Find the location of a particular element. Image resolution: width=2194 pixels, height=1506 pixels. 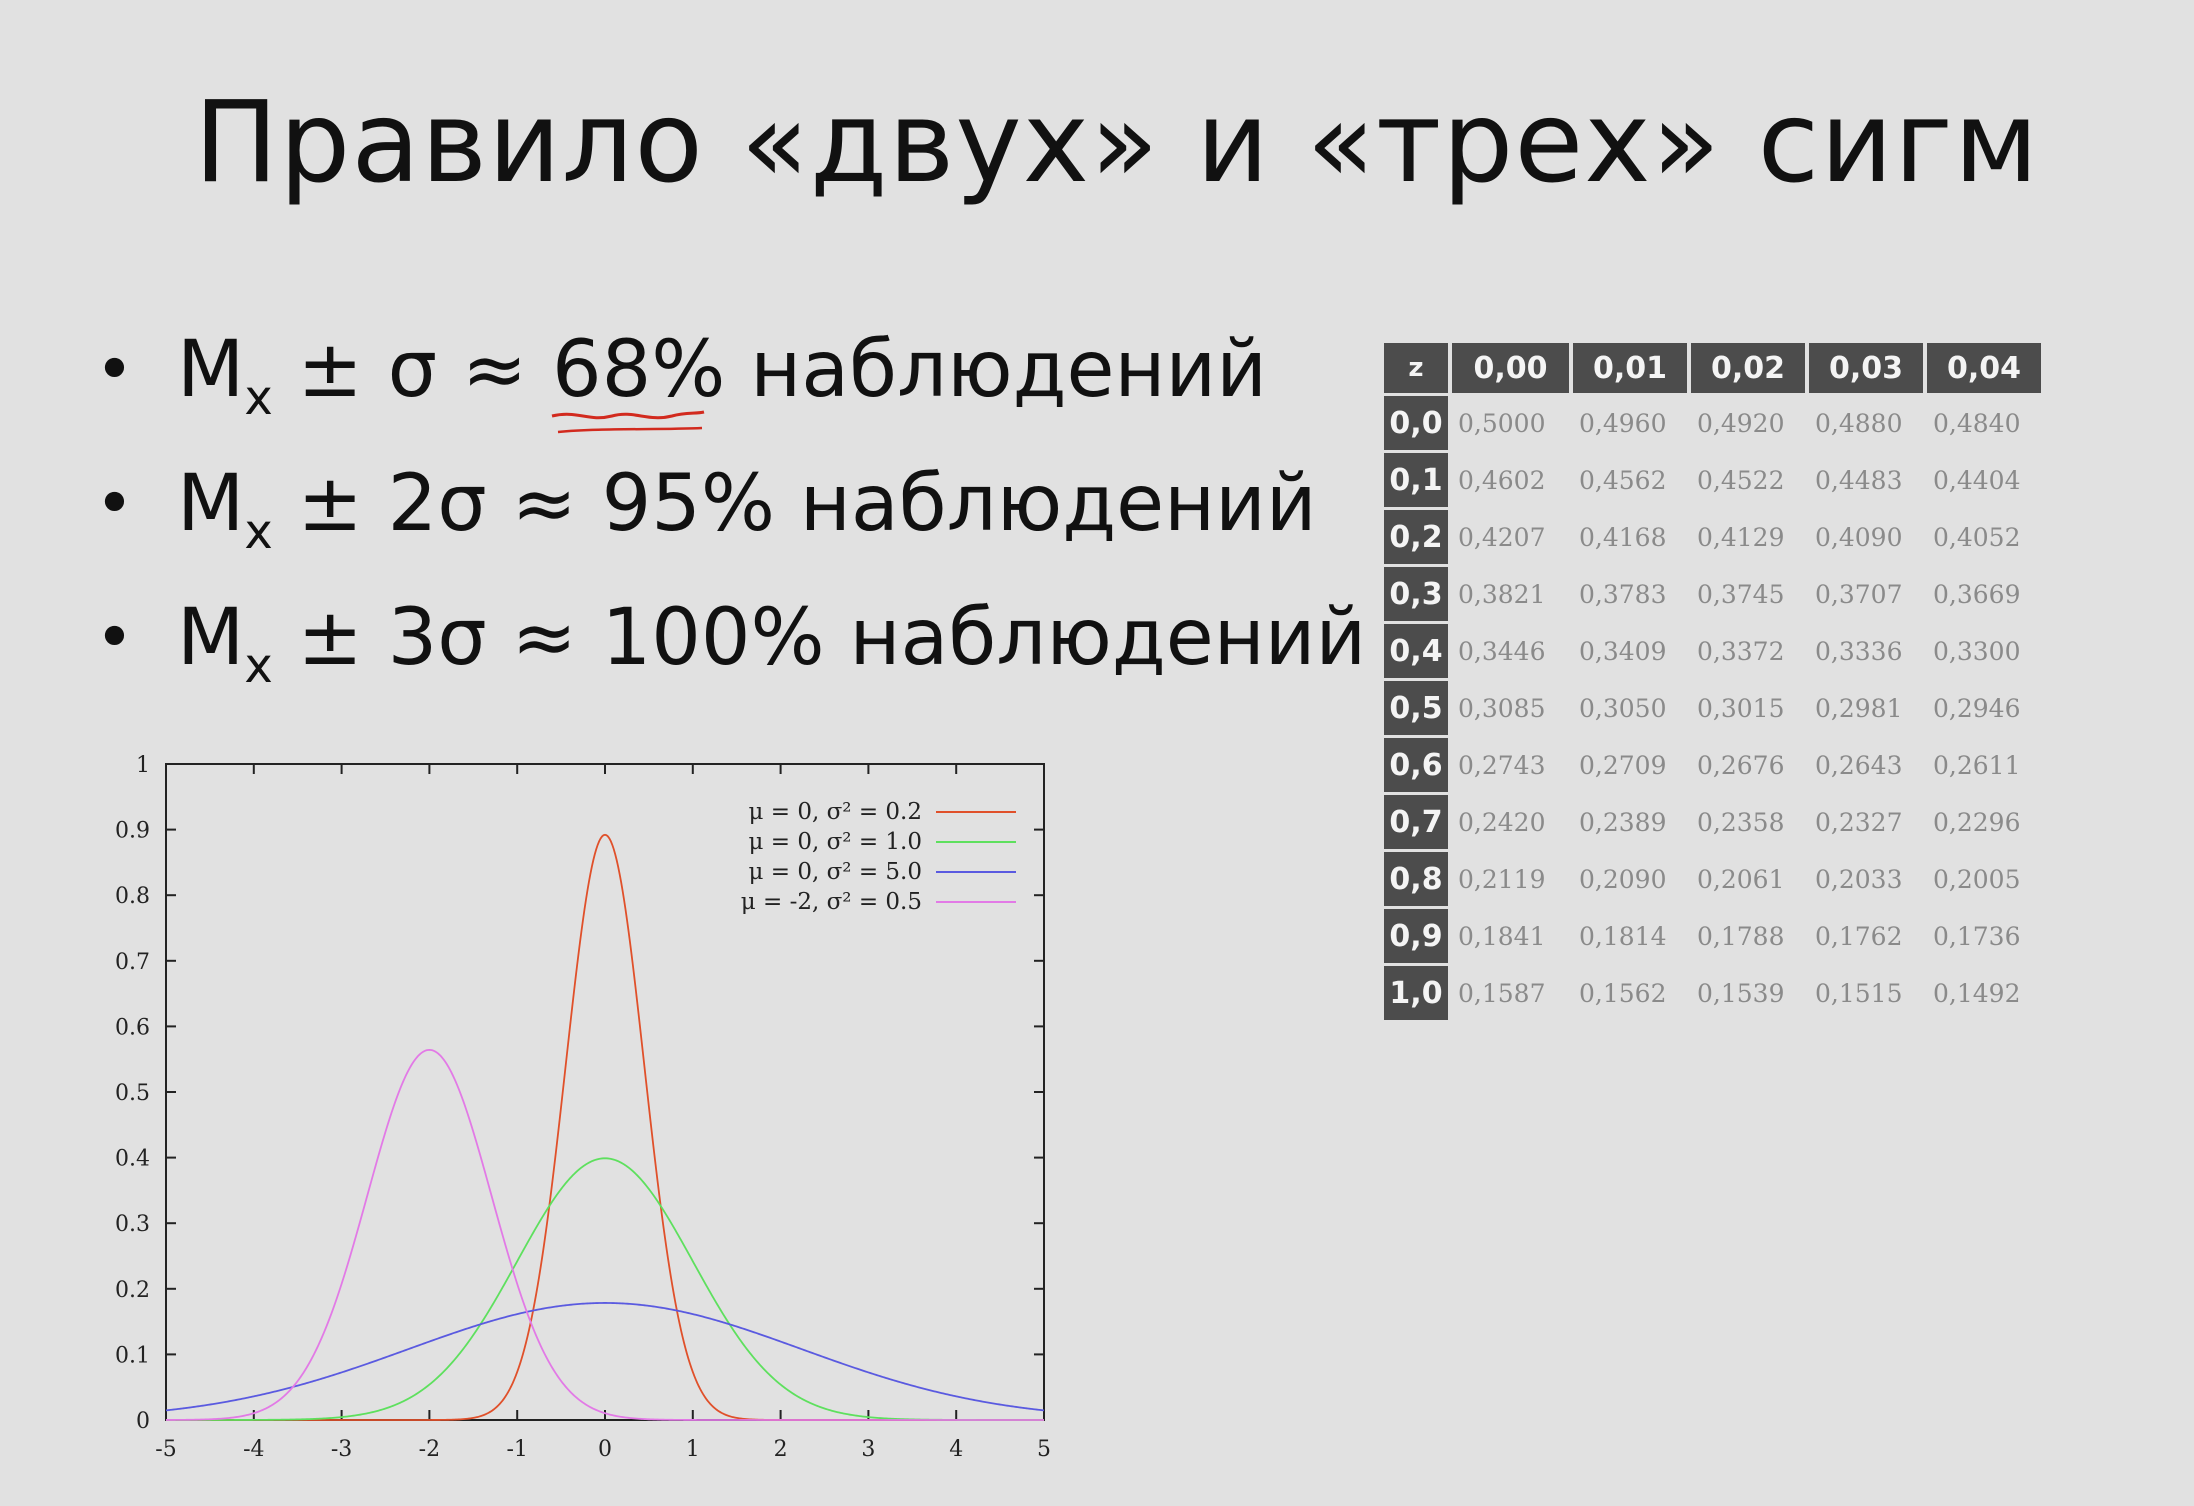

y-tick-label: 1 is located at coordinates (143, 765).